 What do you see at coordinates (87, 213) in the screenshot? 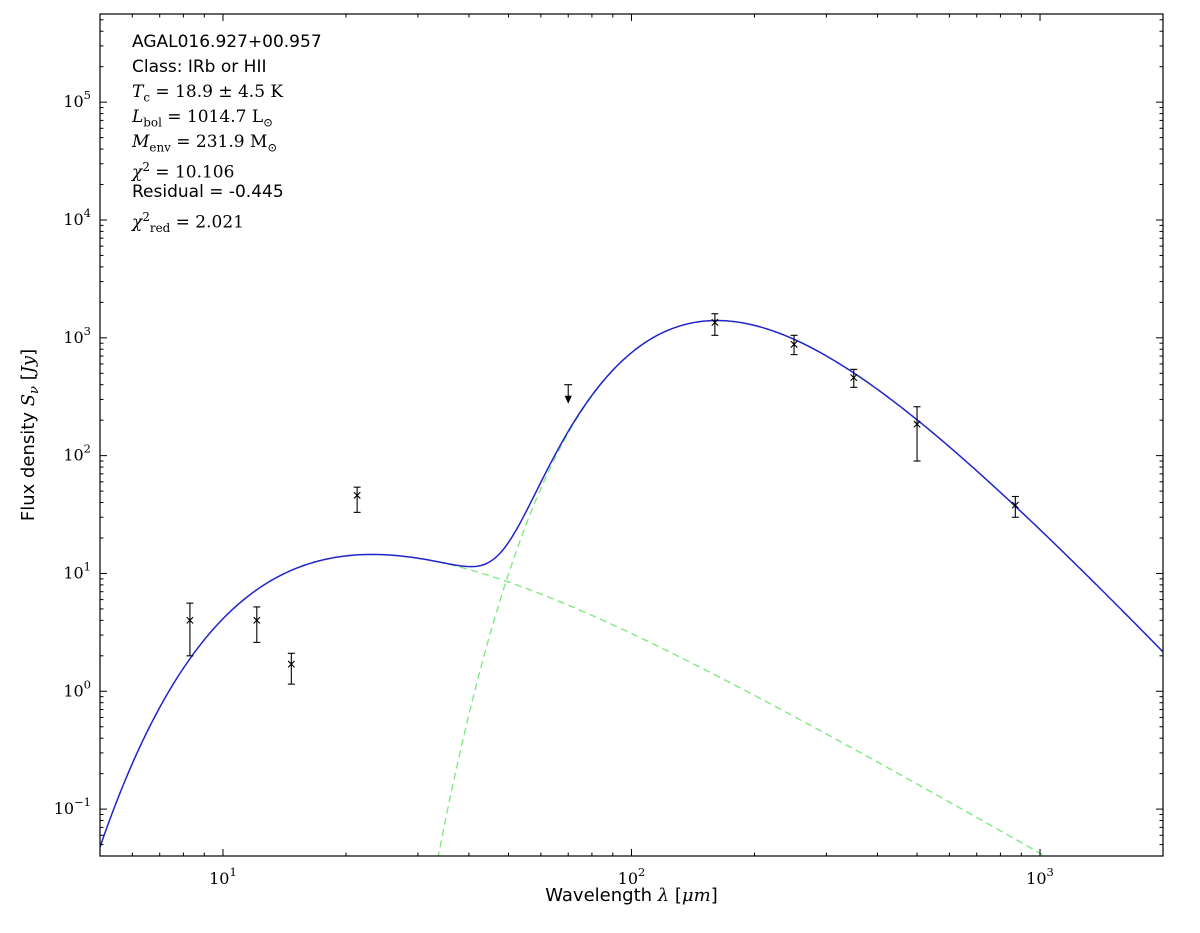
I see `tick-label-exponent: 4` at bounding box center [87, 213].